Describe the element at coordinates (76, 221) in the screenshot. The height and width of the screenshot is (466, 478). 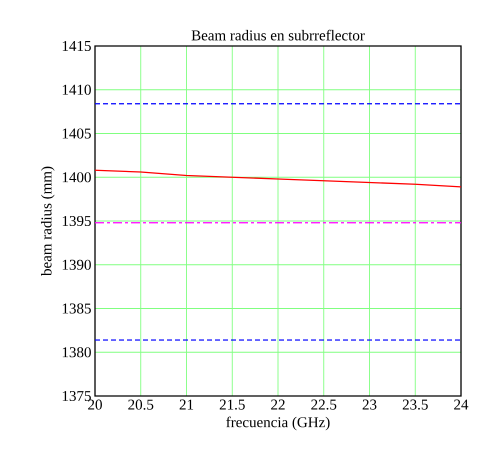
I see `y-tick-label: 1395` at that location.